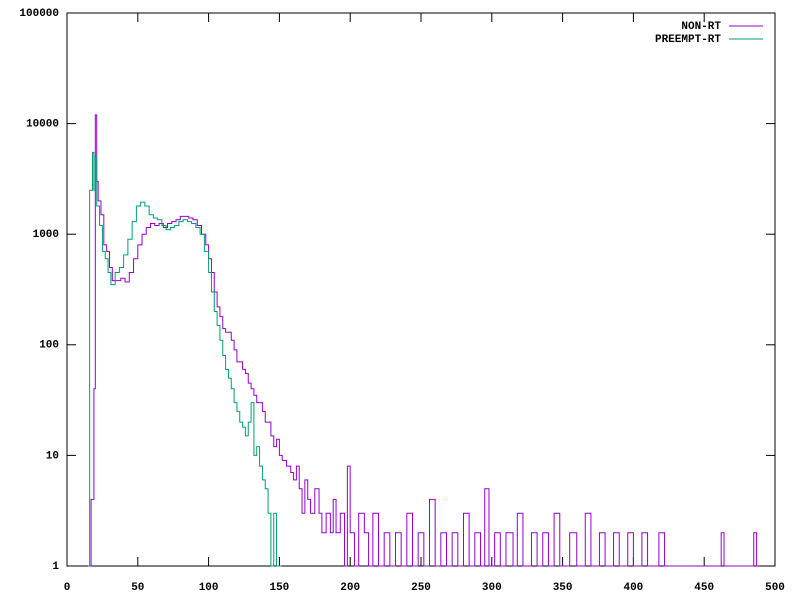 The width and height of the screenshot is (796, 598). I want to click on y-tick-label: 10000, so click(42, 125).